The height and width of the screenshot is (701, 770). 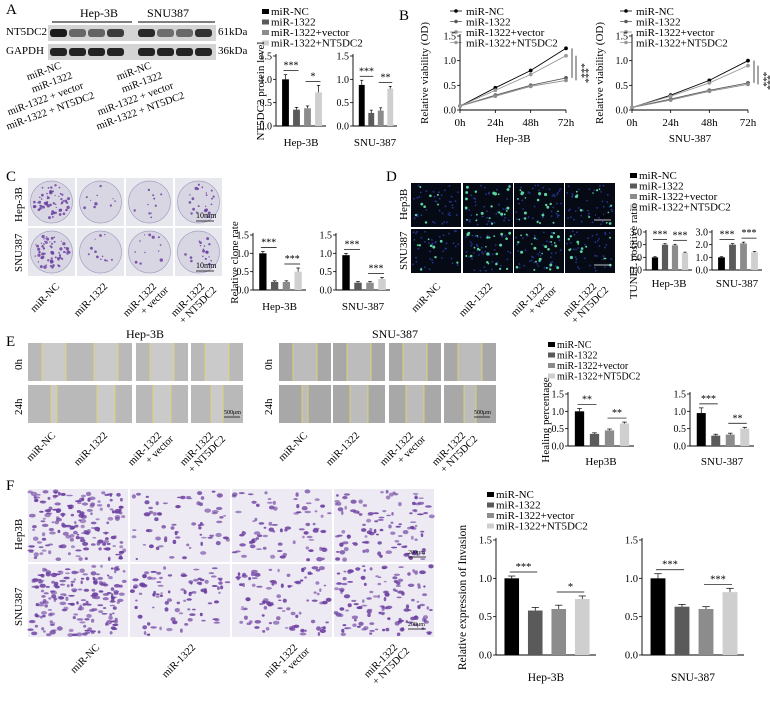 I want to click on blot-band-nt5dc2, so click(x=77, y=33).